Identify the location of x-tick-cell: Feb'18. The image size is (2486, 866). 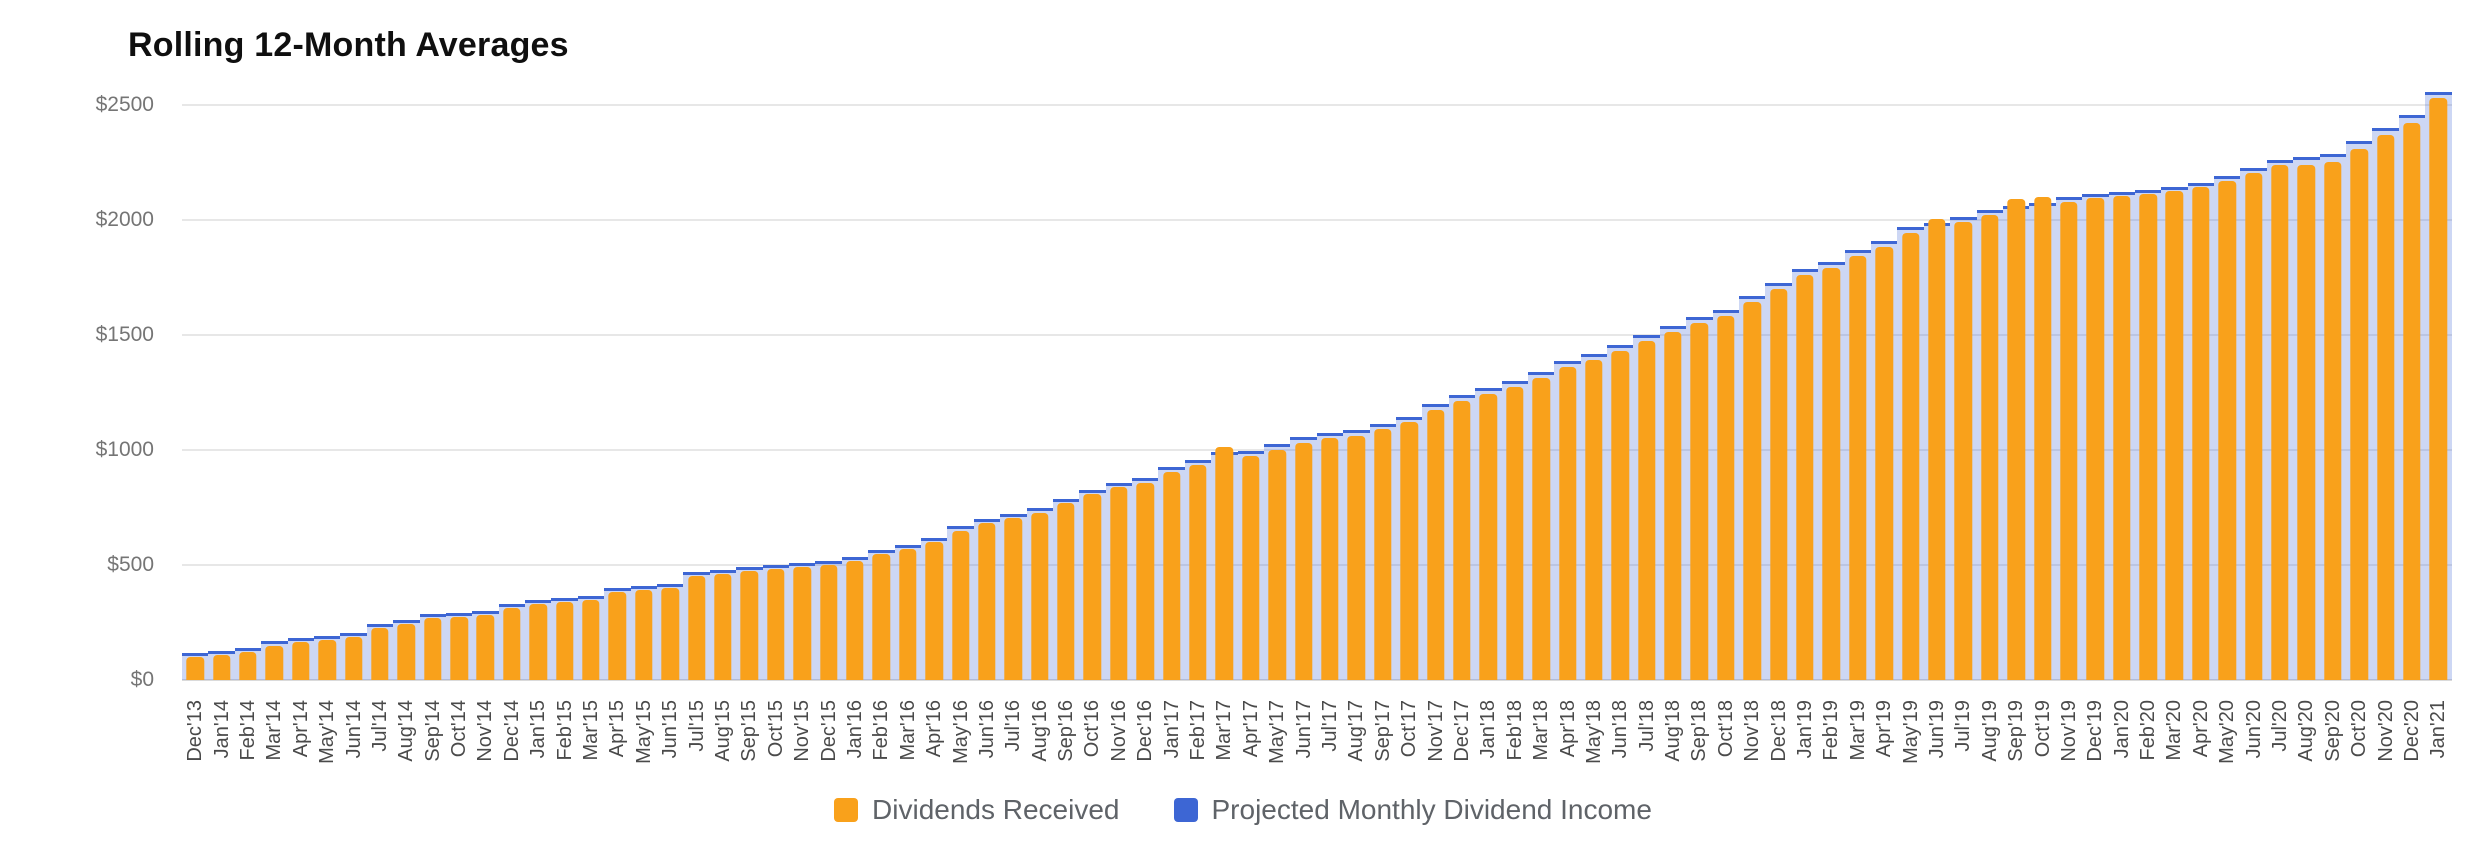
(1515, 746).